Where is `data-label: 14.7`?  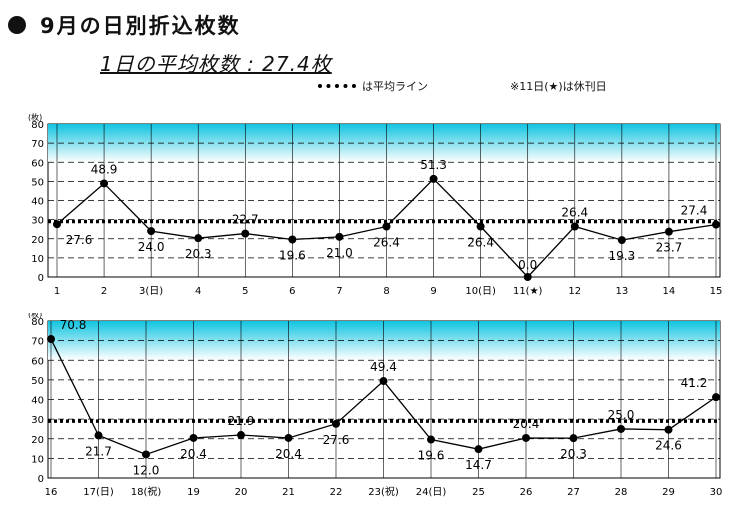
data-label: 14.7 is located at coordinates (478, 465).